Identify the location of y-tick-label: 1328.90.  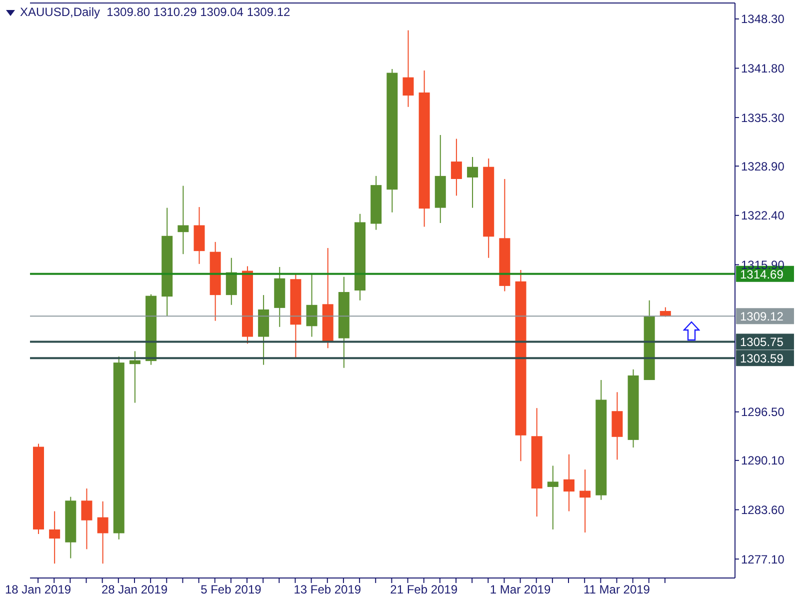
(763, 166).